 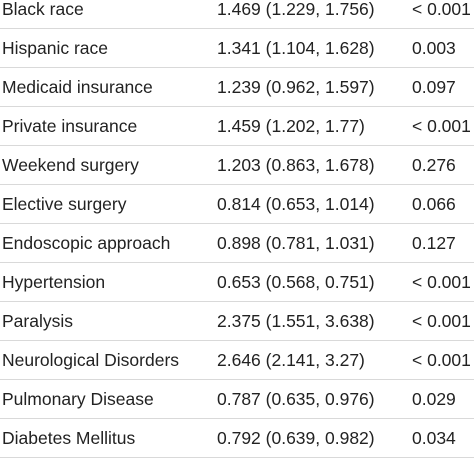 I want to click on p-value-cell: 0.034, so click(x=434, y=438).